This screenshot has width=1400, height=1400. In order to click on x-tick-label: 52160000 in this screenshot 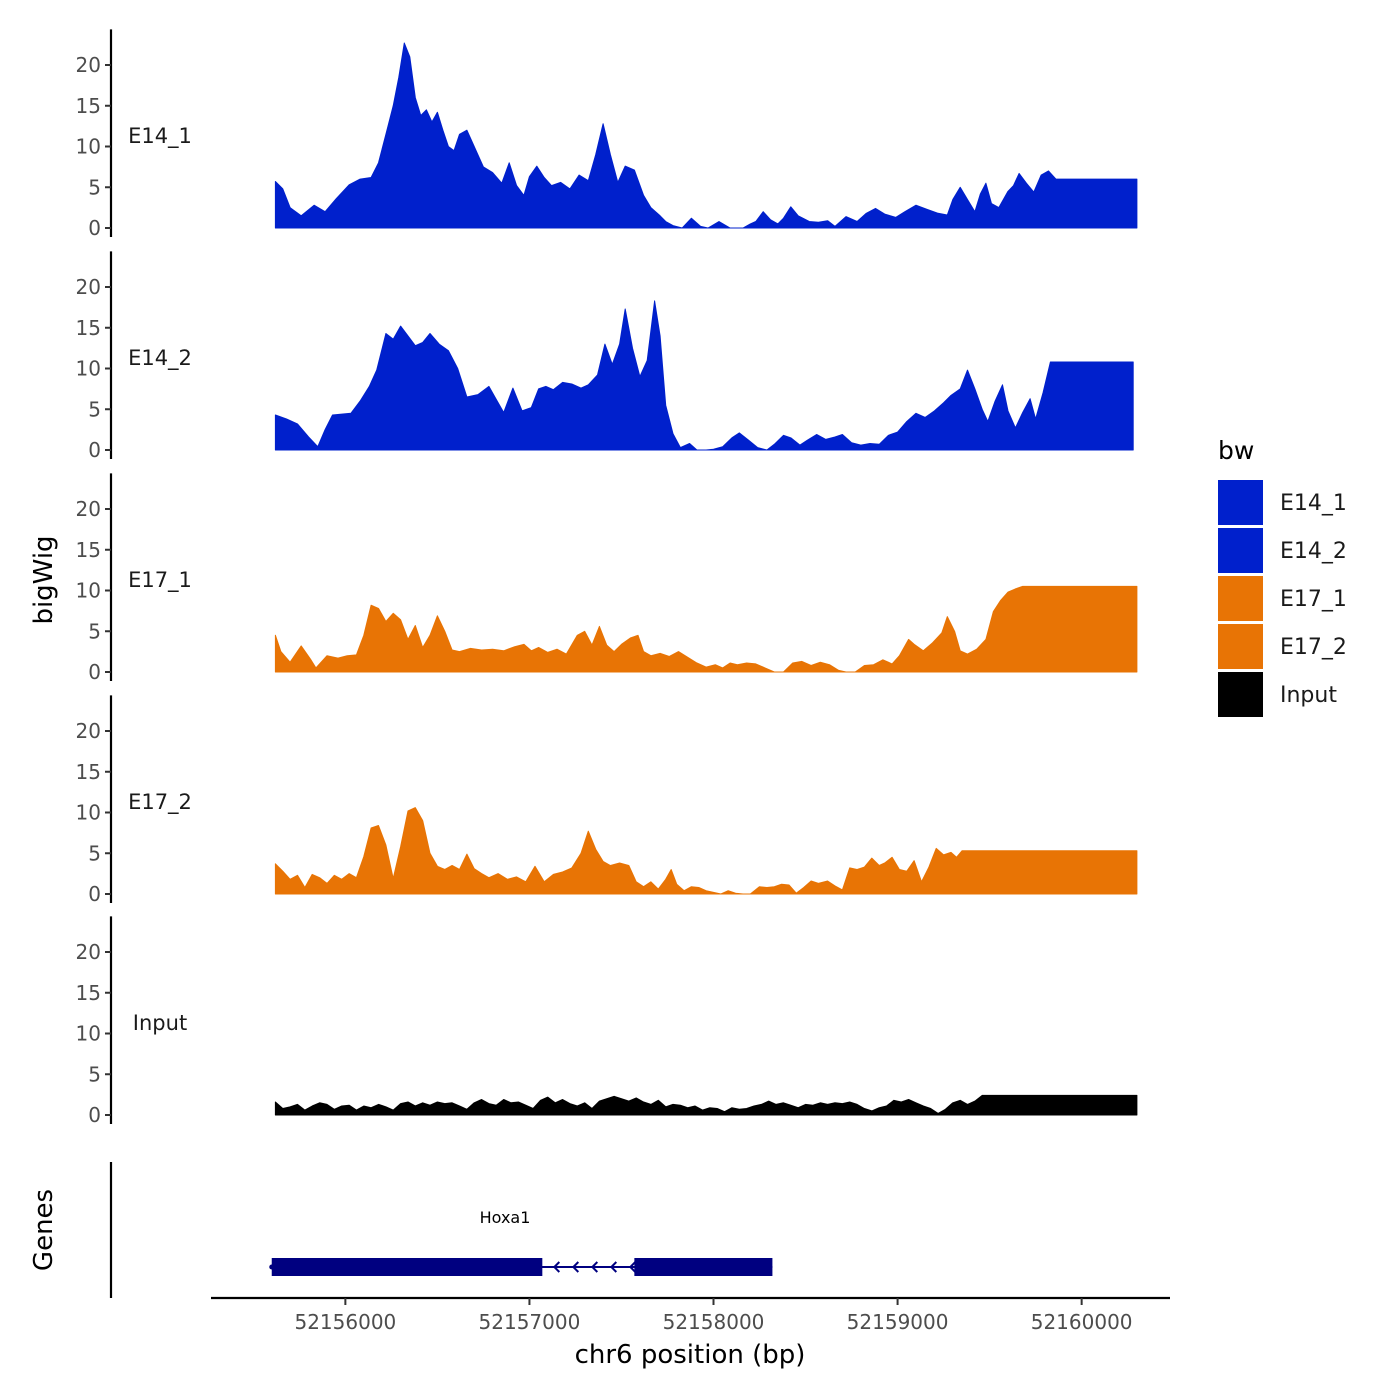, I will do `click(1082, 1322)`.